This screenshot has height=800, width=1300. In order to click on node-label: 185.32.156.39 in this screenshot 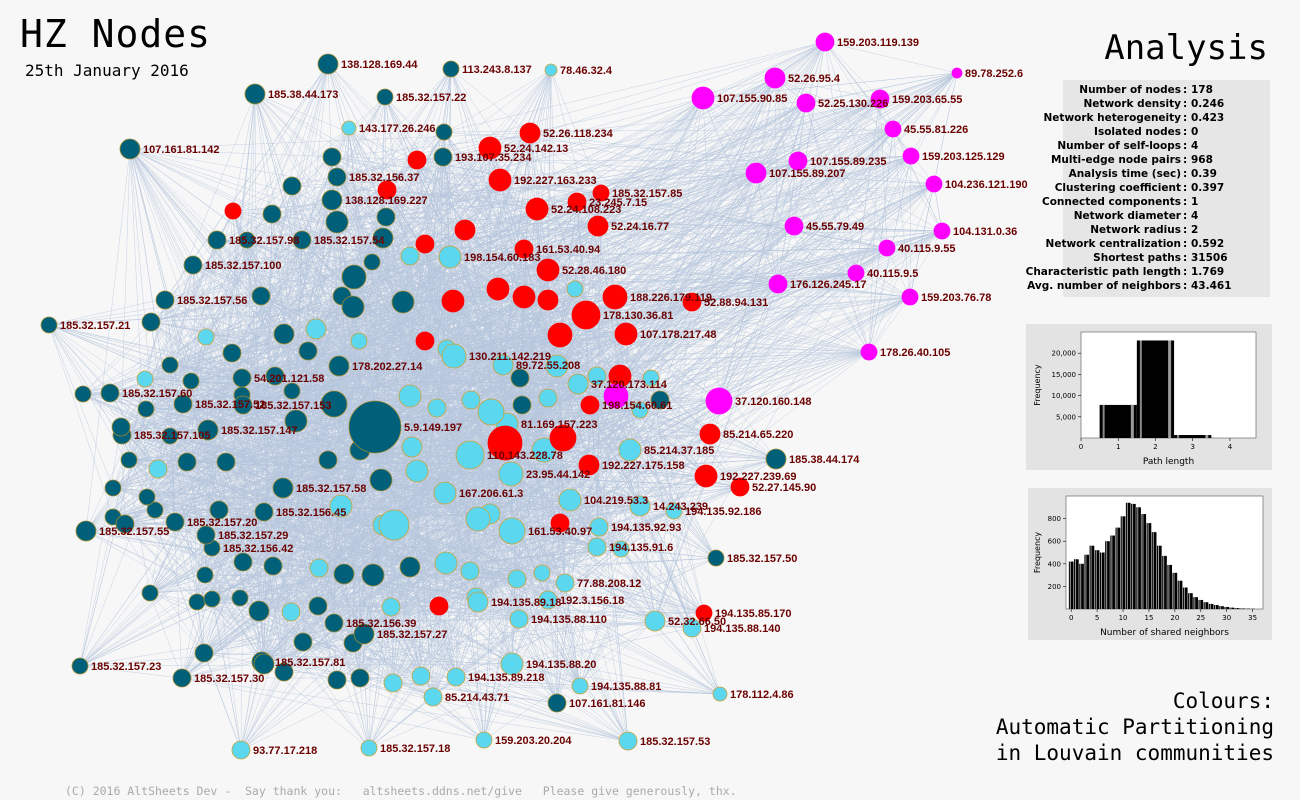, I will do `click(381, 624)`.